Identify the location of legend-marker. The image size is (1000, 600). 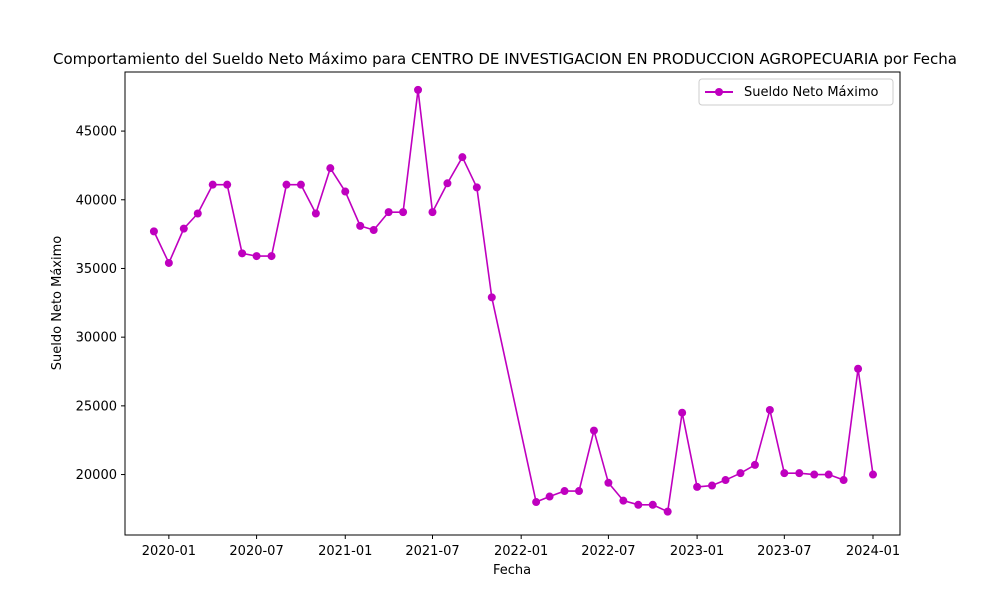
(719, 92).